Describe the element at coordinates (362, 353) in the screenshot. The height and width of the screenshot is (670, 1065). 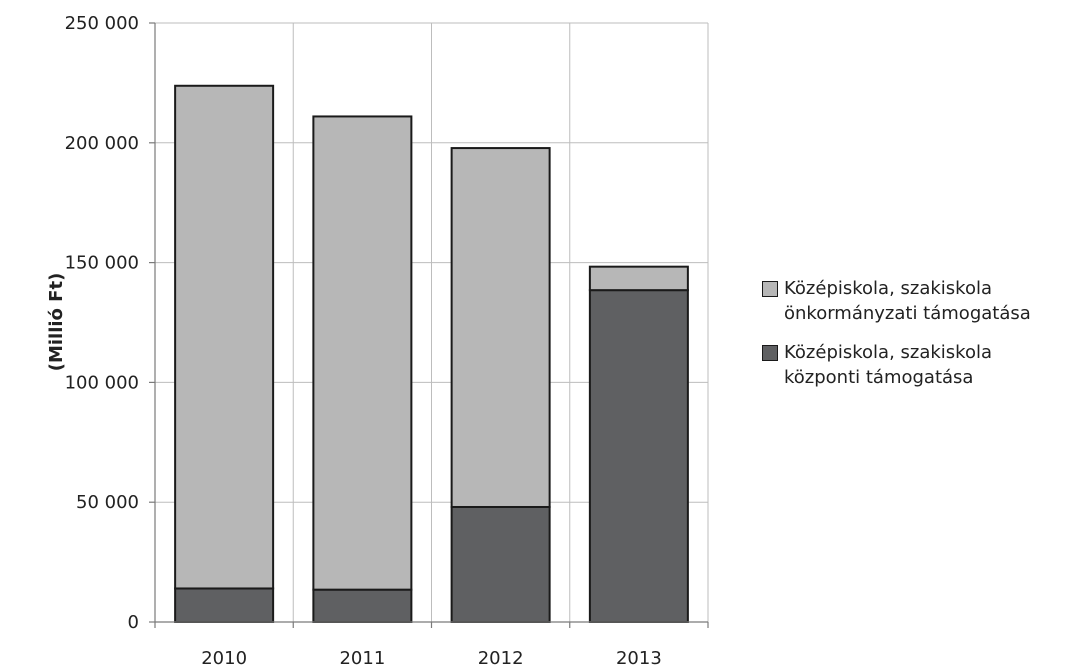
I see `bar-onkormanyzati-2011` at that location.